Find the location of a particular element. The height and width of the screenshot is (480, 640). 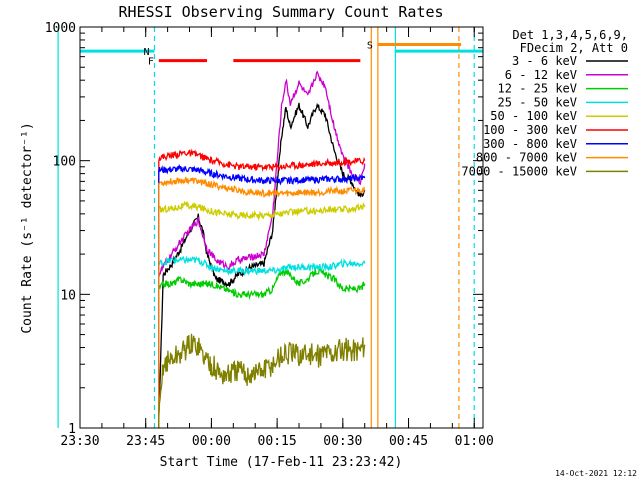

legend-label: 100 - 300 keV is located at coordinates (530, 130).